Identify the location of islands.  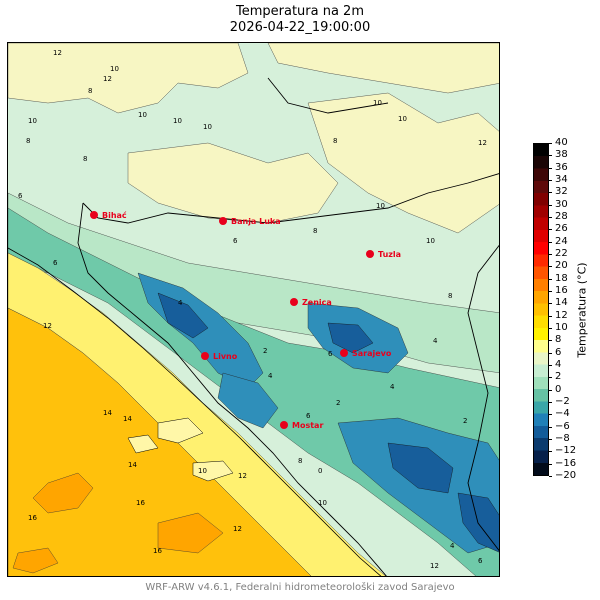
(180, 449).